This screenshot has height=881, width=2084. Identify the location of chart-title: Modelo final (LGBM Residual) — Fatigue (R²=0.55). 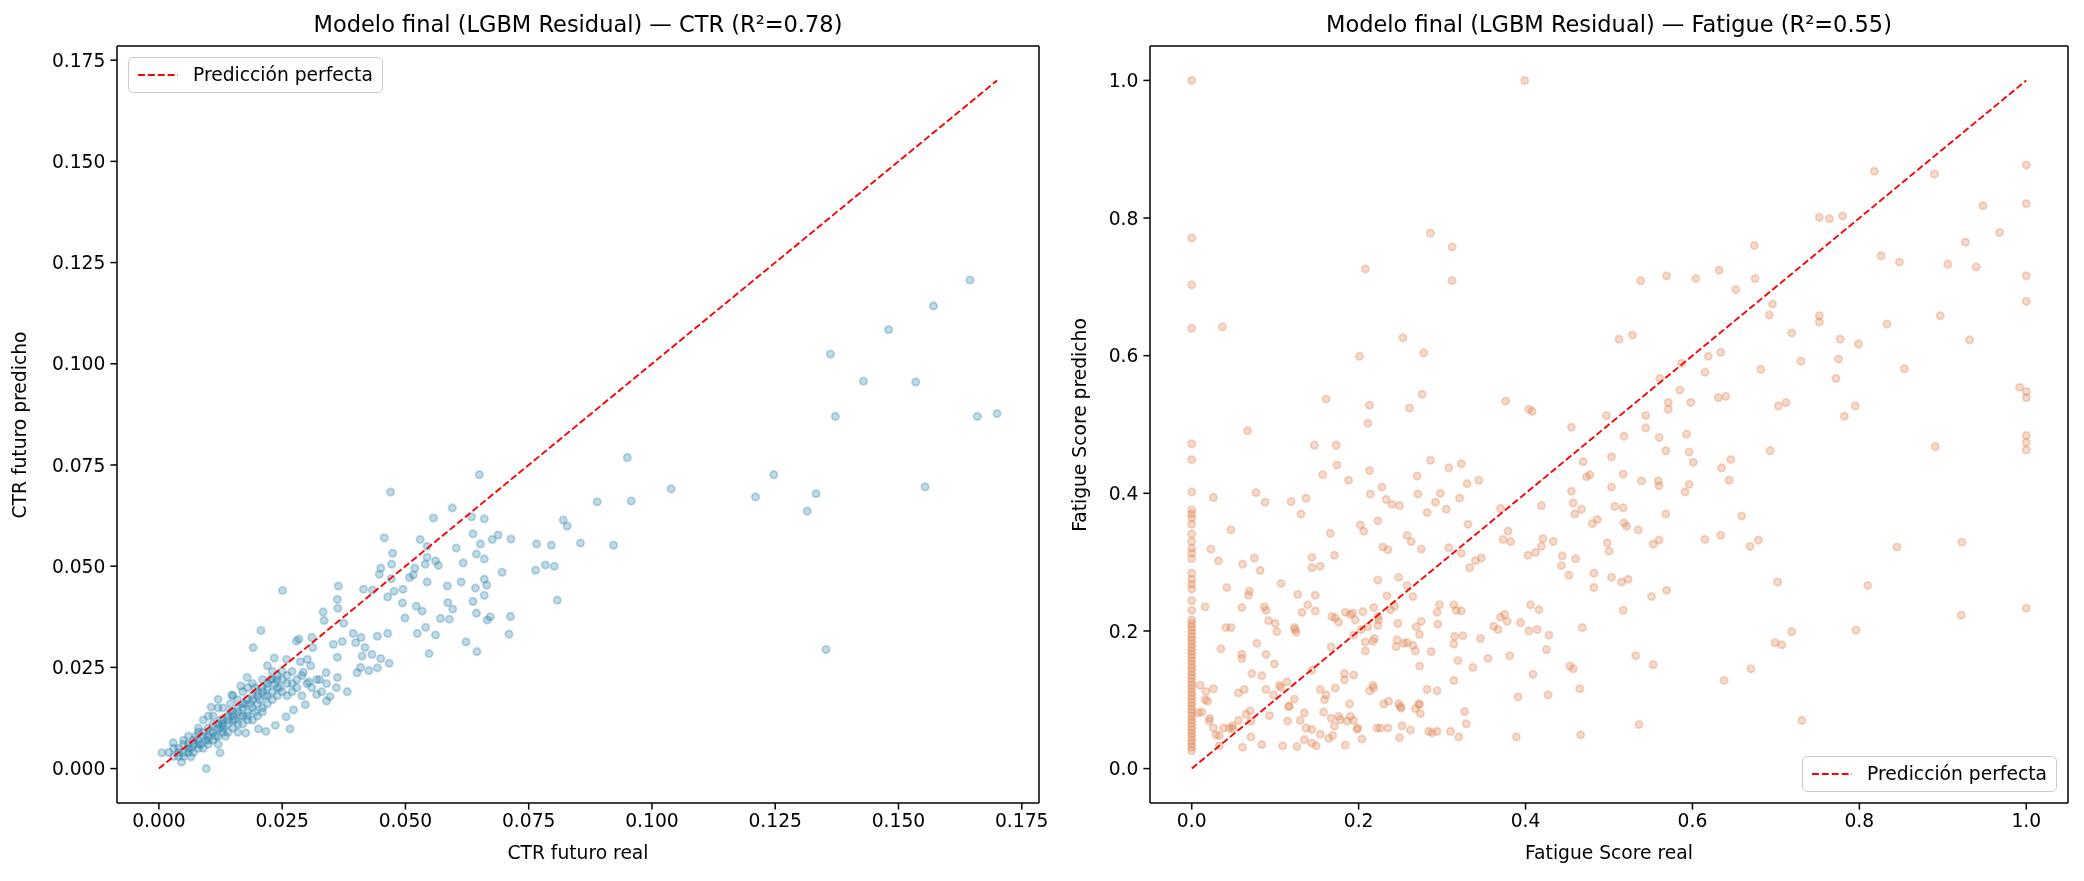
(1609, 24).